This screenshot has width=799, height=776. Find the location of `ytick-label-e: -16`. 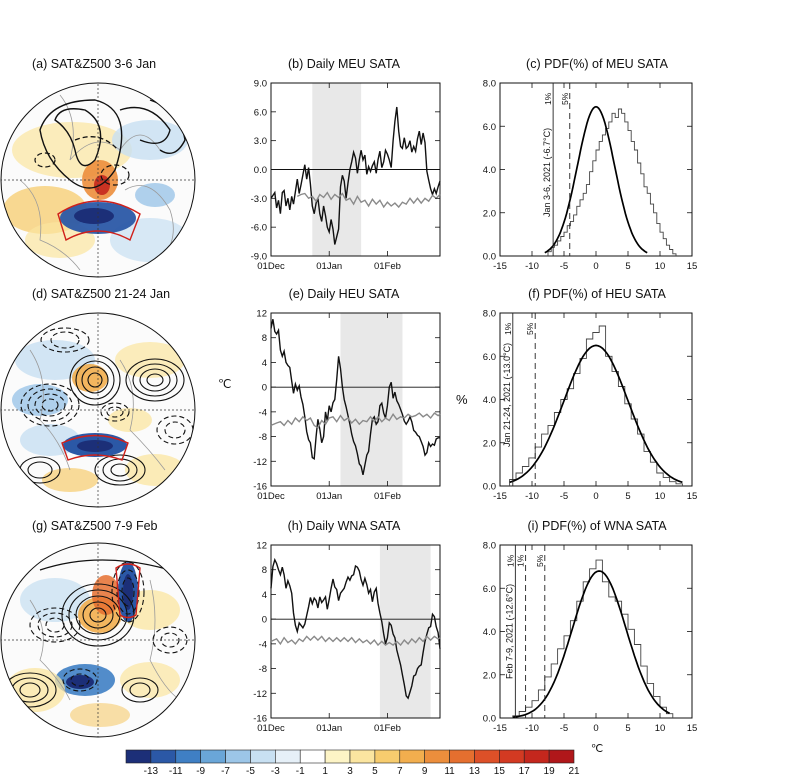

ytick-label-e: -16 is located at coordinates (260, 487).